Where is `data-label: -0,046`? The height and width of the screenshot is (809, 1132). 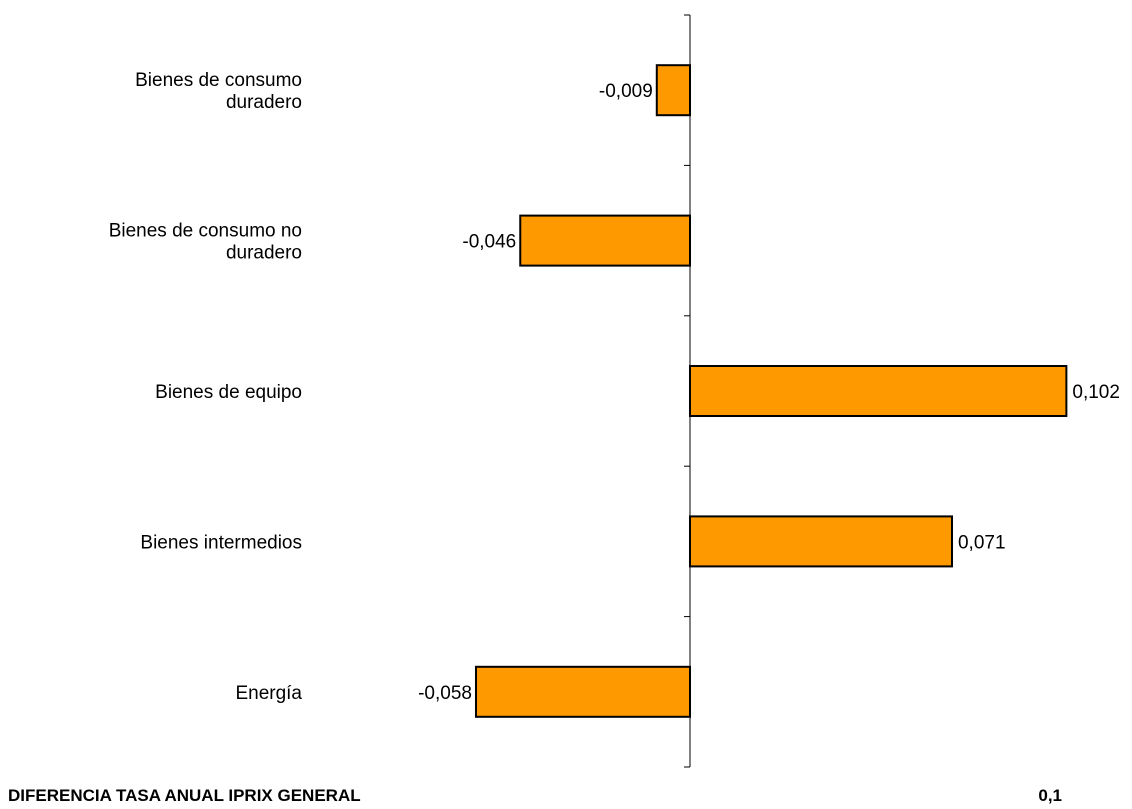 data-label: -0,046 is located at coordinates (489, 242).